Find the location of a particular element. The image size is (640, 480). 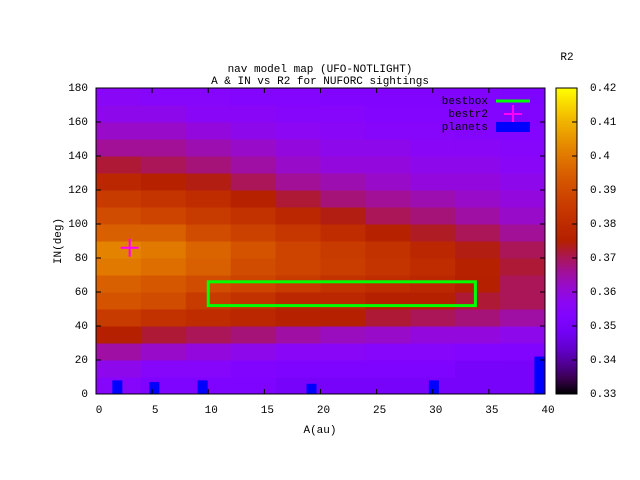

x-tick-label: 20 is located at coordinates (323, 411).